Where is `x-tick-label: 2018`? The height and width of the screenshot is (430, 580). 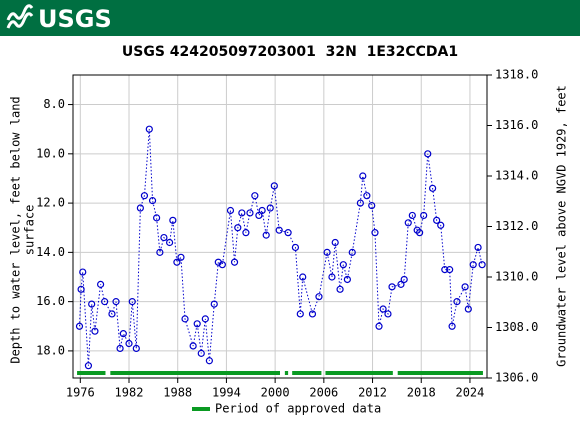 x-tick-label: 2018 is located at coordinates (421, 393).